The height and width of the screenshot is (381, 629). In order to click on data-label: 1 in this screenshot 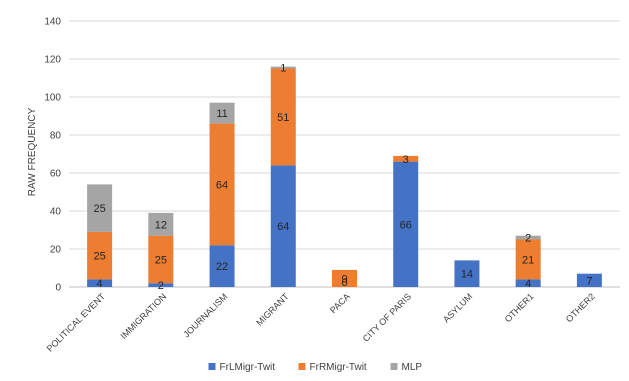, I will do `click(283, 69)`.